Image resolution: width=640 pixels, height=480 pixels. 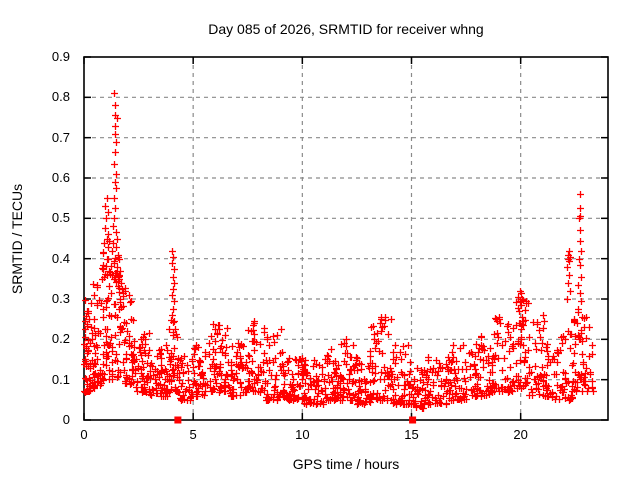 What do you see at coordinates (17, 239) in the screenshot?
I see `y-axis-title: SRMTID / TECUs` at bounding box center [17, 239].